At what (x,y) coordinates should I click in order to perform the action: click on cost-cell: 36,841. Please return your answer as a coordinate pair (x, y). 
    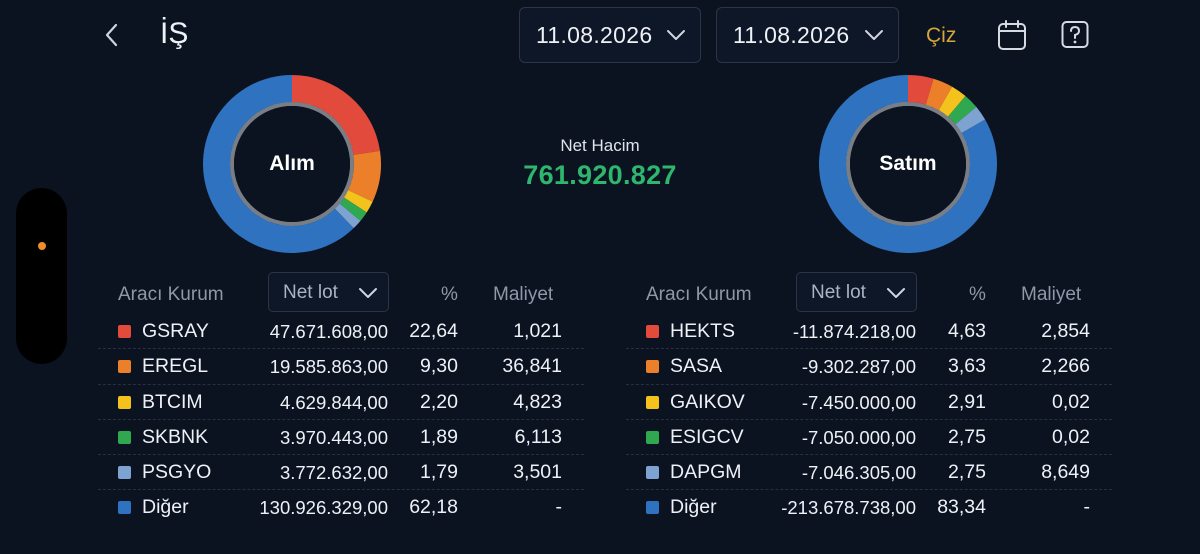
    Looking at the image, I should click on (532, 366).